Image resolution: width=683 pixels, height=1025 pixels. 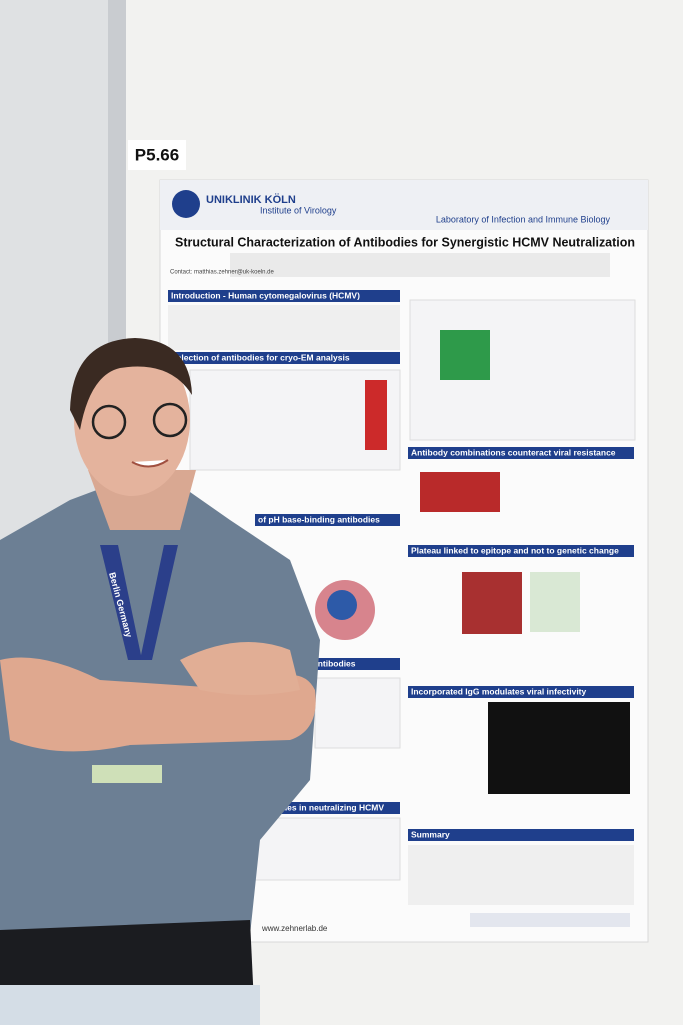 What do you see at coordinates (550, 920) in the screenshot?
I see `sponsor-logos` at bounding box center [550, 920].